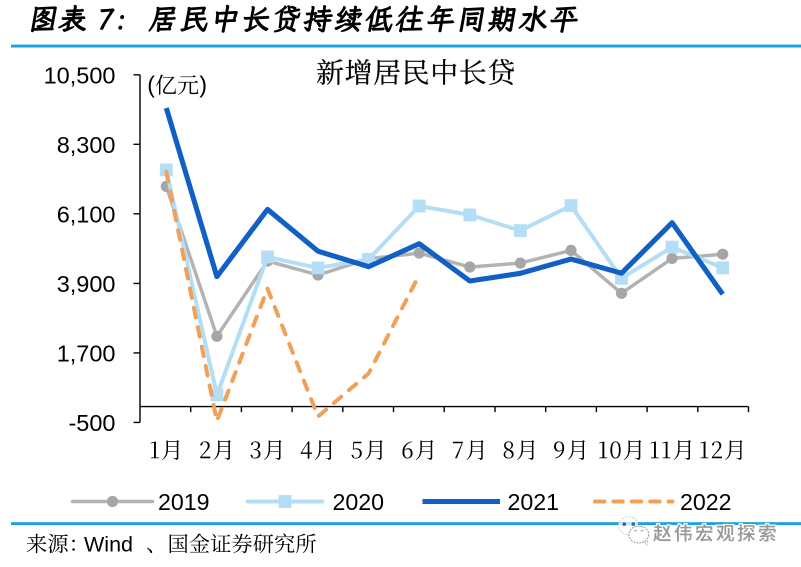  Describe the element at coordinates (706, 502) in the screenshot. I see `svg-text: 2022` at that location.